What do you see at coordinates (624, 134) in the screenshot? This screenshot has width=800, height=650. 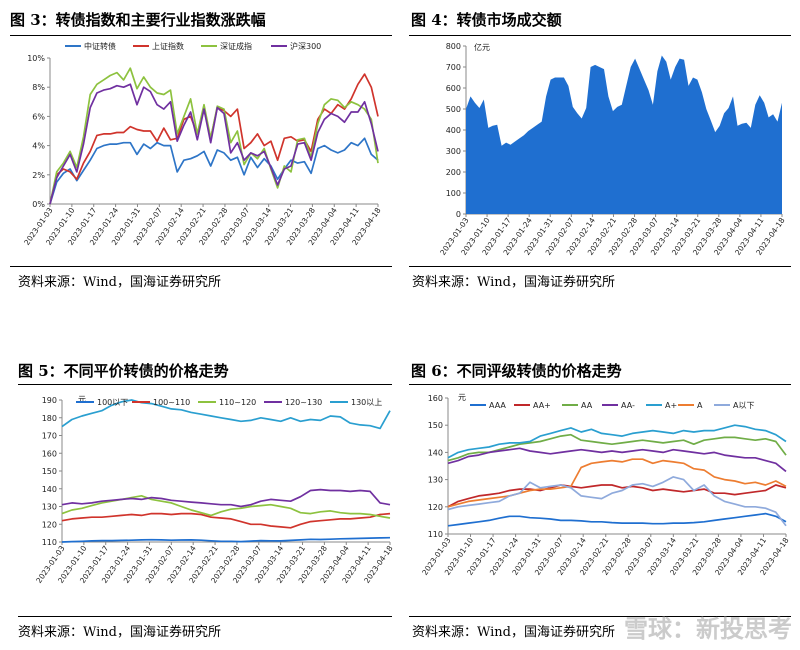 I see `turnover-area` at bounding box center [624, 134].